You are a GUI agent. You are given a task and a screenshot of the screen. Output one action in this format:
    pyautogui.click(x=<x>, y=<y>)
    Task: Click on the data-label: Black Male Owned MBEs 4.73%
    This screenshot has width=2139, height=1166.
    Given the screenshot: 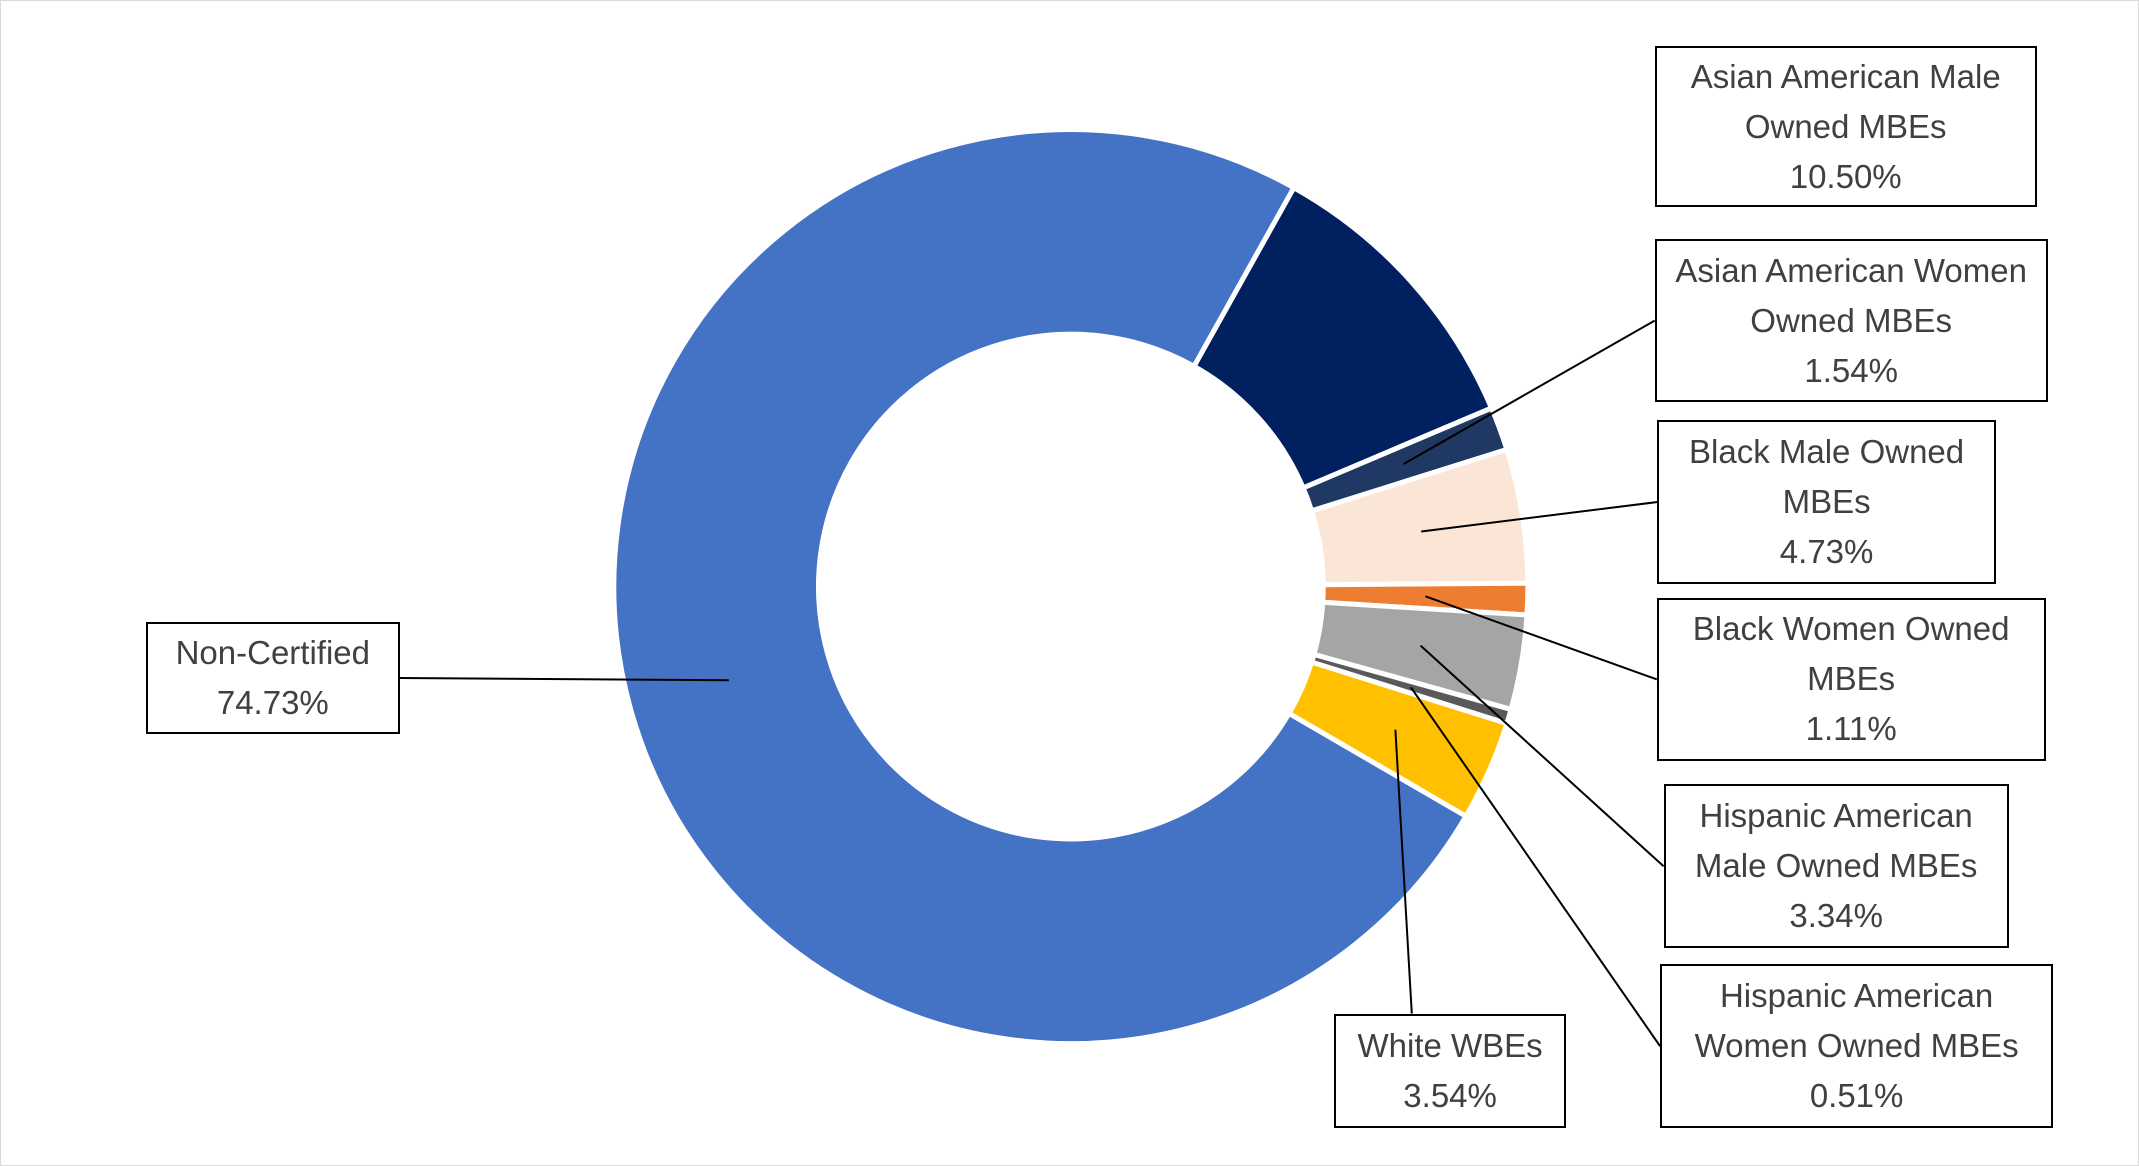 What is the action you would take?
    pyautogui.click(x=1826, y=502)
    